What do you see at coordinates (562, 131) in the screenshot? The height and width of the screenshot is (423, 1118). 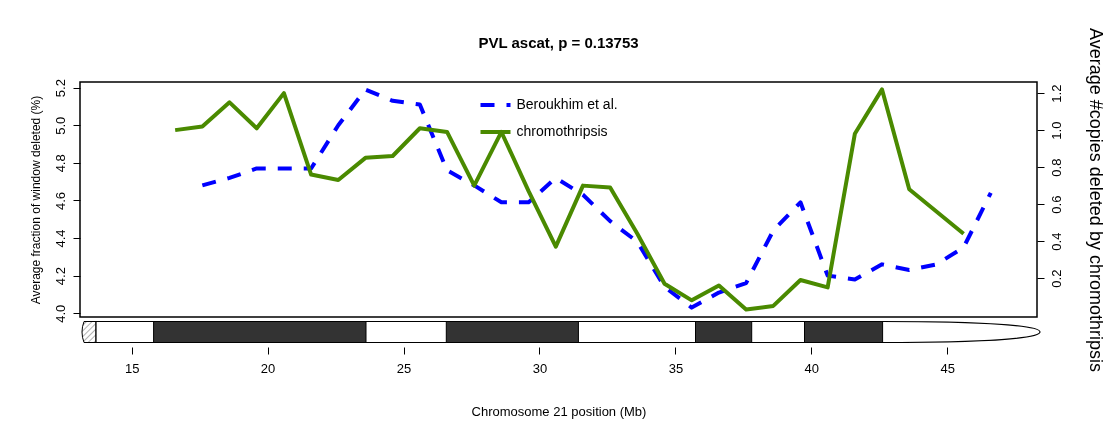 I see `legend-label: chromothripsis` at bounding box center [562, 131].